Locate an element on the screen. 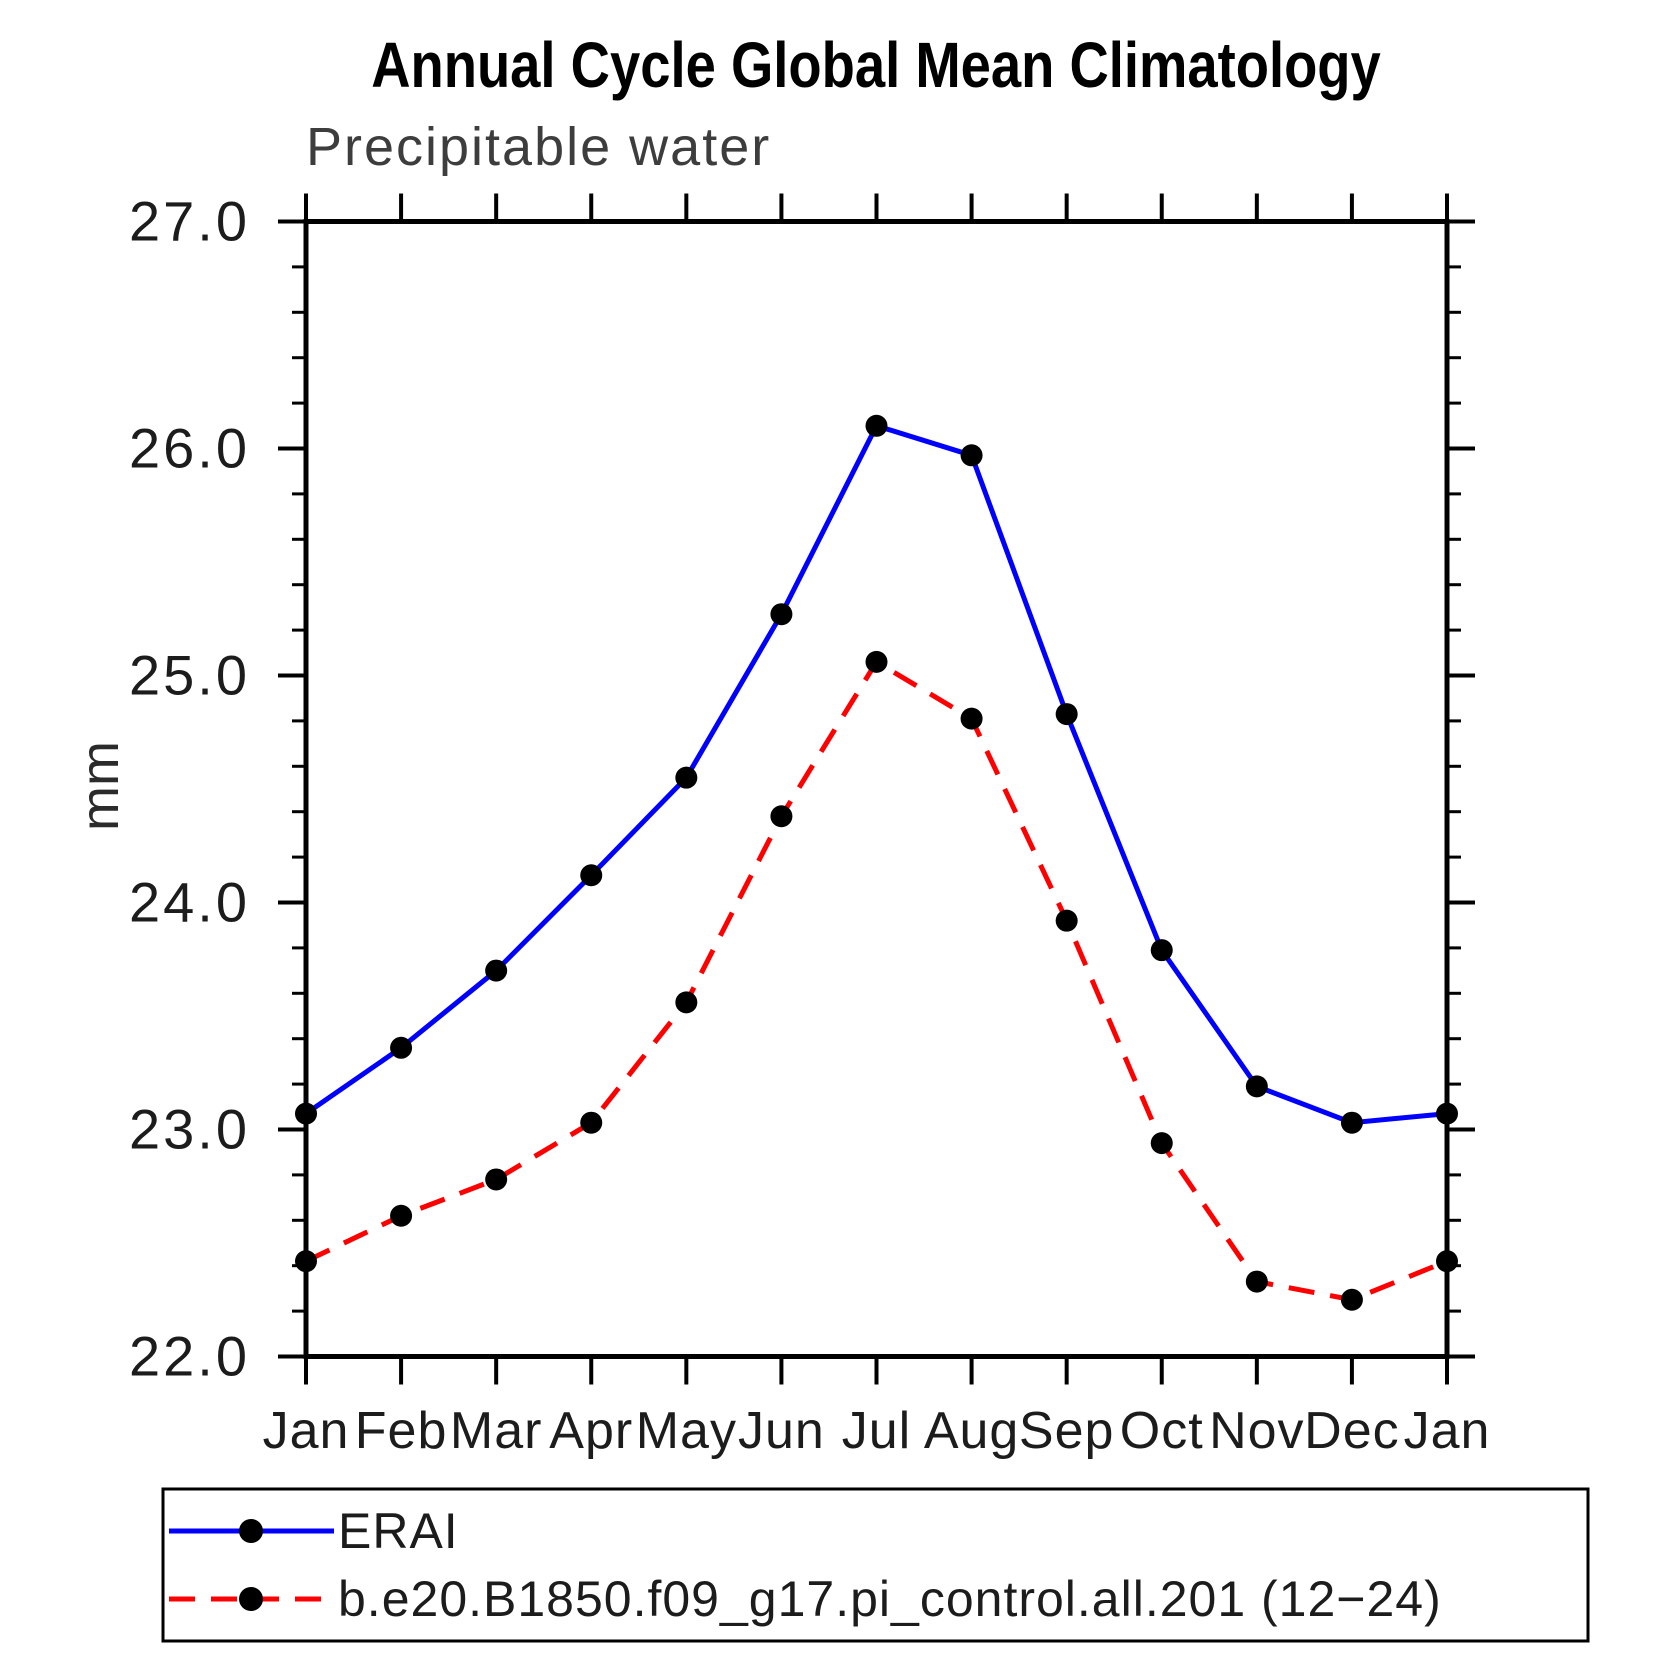  y-tick-label: 26.0 is located at coordinates (189, 448).